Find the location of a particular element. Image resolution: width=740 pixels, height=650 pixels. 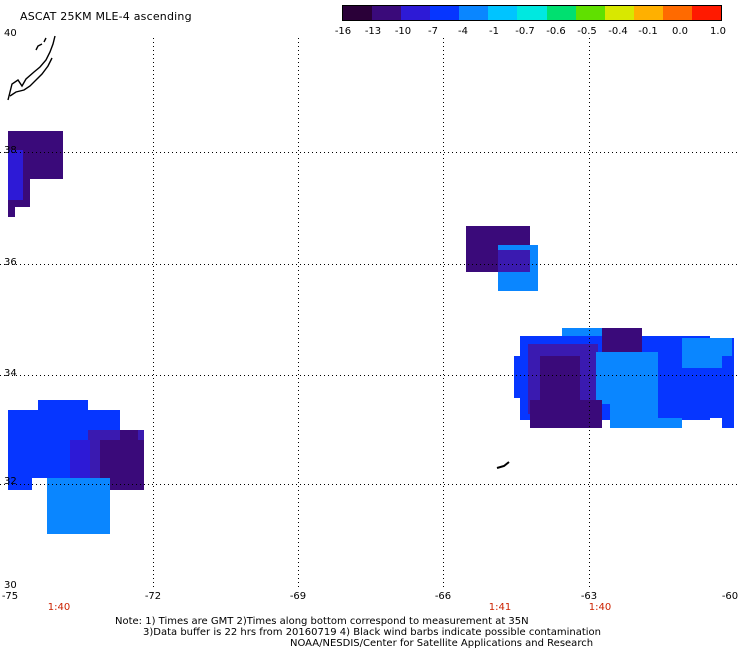

lat-label: 30 is located at coordinates (10, 585).